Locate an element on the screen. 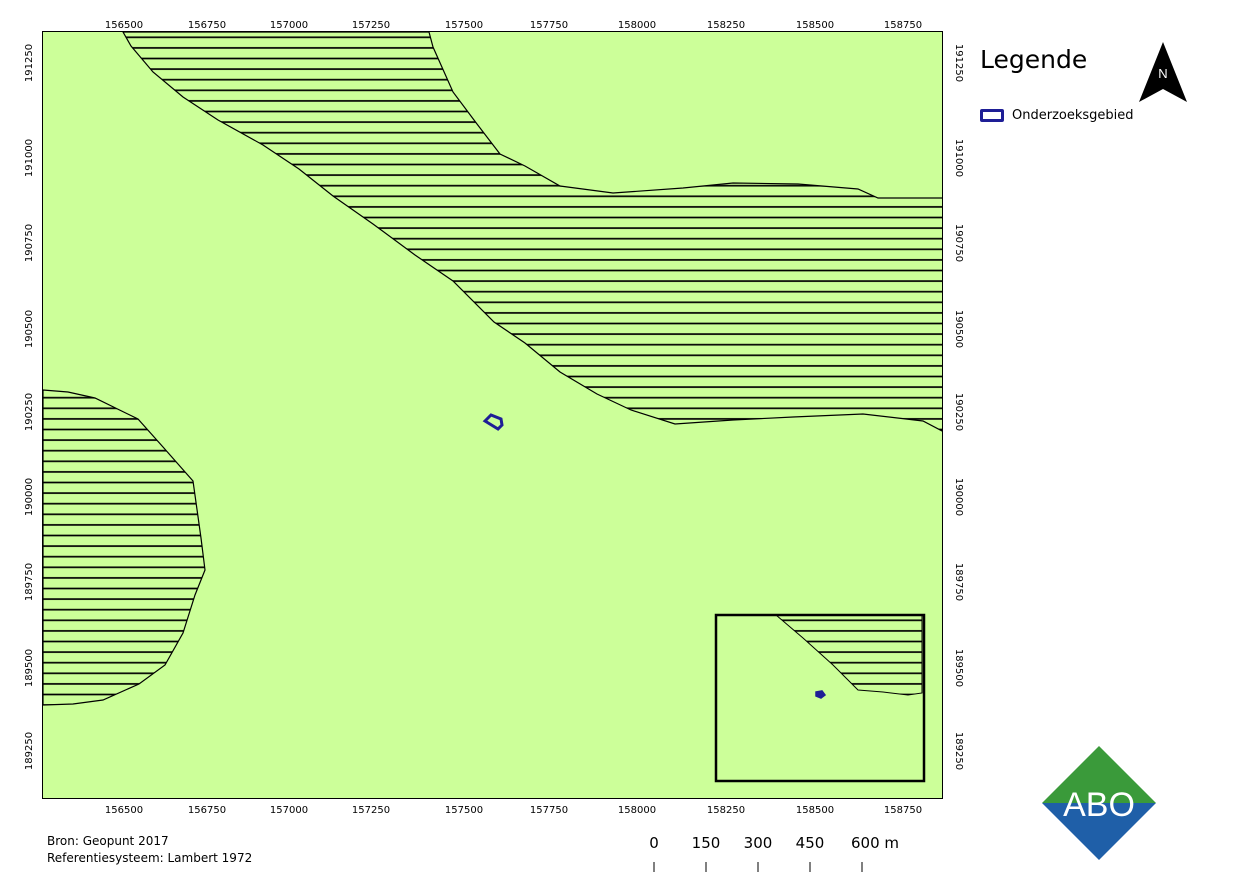 Image resolution: width=1243 pixels, height=872 pixels. x-tick-top-157750: 157750 is located at coordinates (549, 25).